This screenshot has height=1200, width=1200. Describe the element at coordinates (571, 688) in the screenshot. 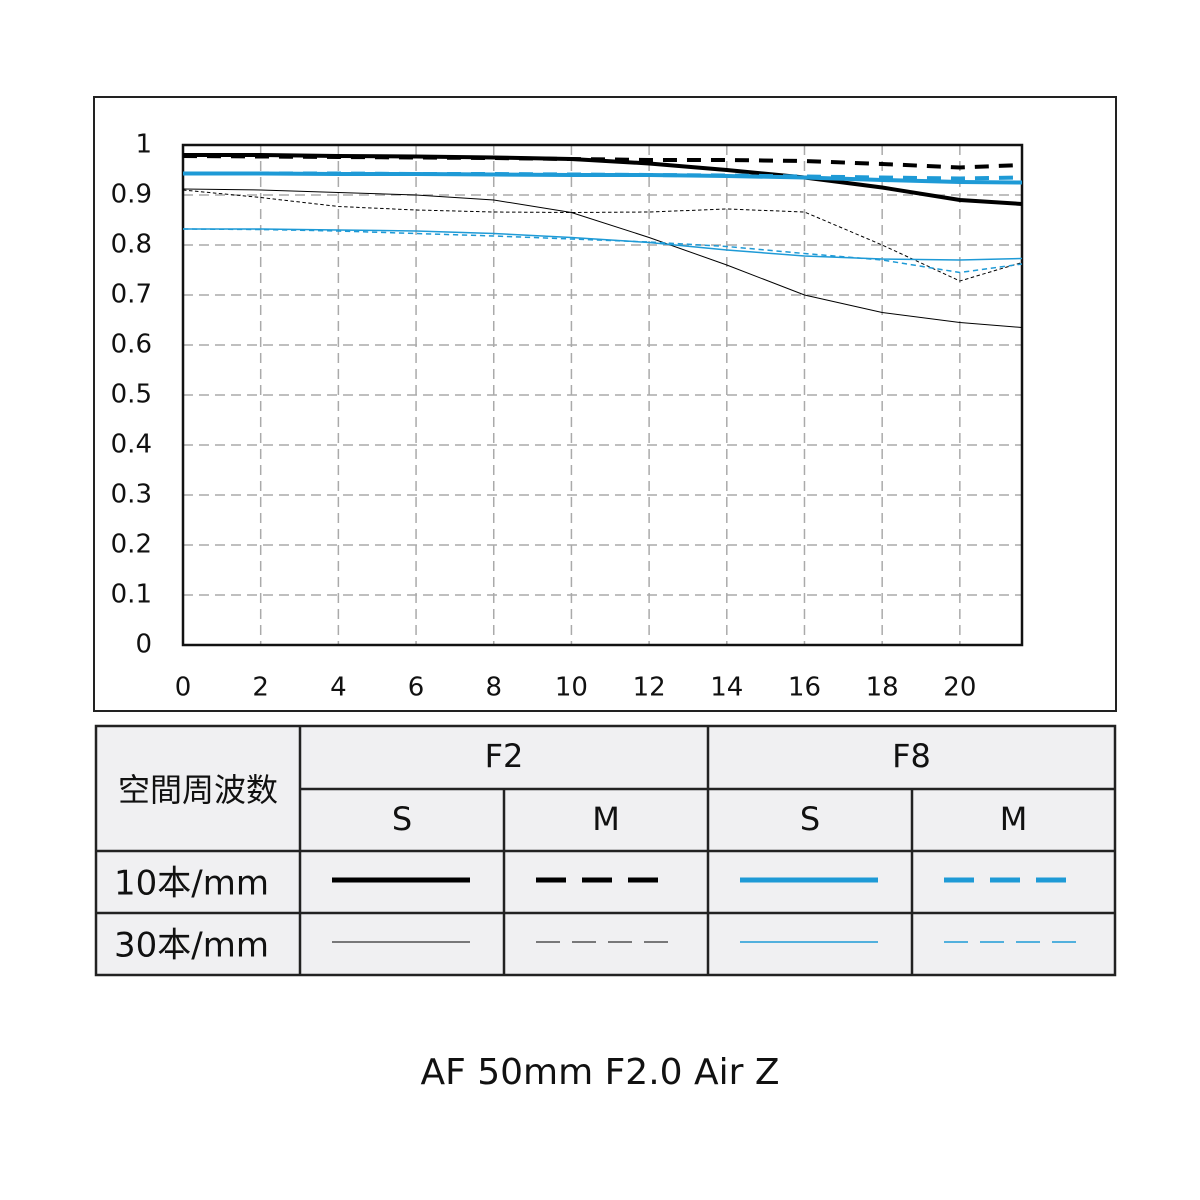

I see `x-tick-label: 10` at that location.